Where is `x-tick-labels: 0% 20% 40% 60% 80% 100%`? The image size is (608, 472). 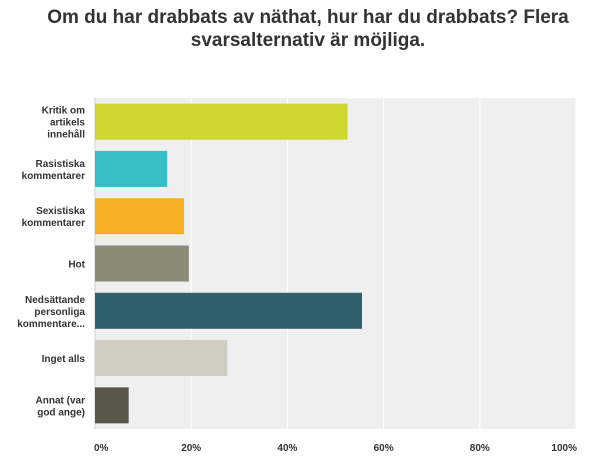 x-tick-labels: 0% 20% 40% 60% 80% 100% is located at coordinates (335, 448).